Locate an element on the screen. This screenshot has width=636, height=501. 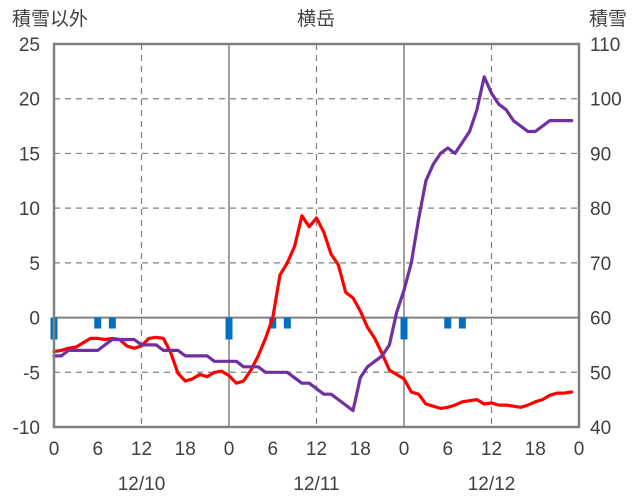
right-tick-label: 90 is located at coordinates (600, 154).